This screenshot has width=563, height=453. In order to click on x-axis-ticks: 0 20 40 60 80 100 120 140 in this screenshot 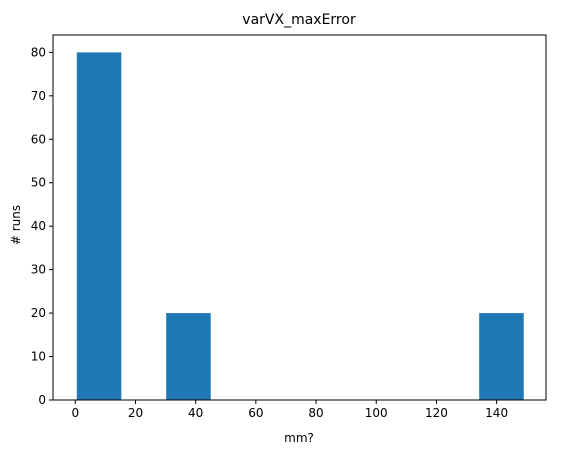, I will do `click(289, 410)`.